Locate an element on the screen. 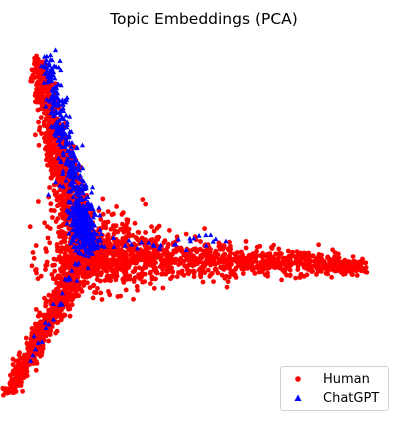 The image size is (407, 427). legend: Human ChatGPT is located at coordinates (334, 388).